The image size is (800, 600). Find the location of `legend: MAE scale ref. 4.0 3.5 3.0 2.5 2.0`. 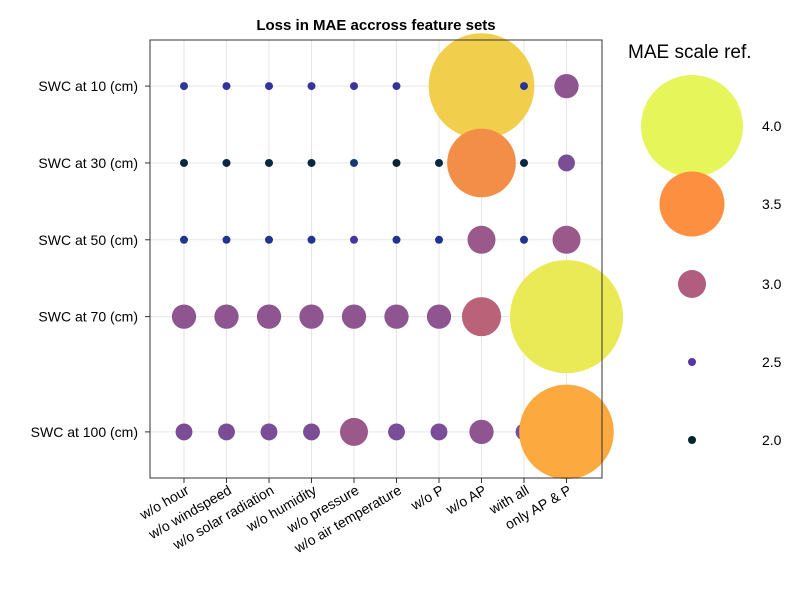

legend: MAE scale ref. 4.0 3.5 3.0 2.5 2.0 is located at coordinates (705, 245).